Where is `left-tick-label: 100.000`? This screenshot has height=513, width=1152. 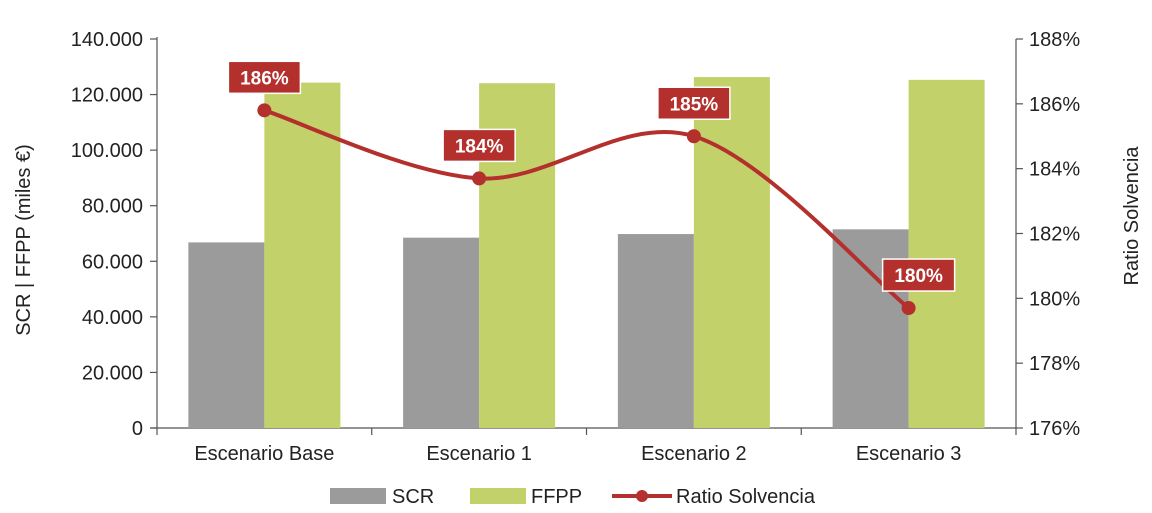 left-tick-label: 100.000 is located at coordinates (107, 151).